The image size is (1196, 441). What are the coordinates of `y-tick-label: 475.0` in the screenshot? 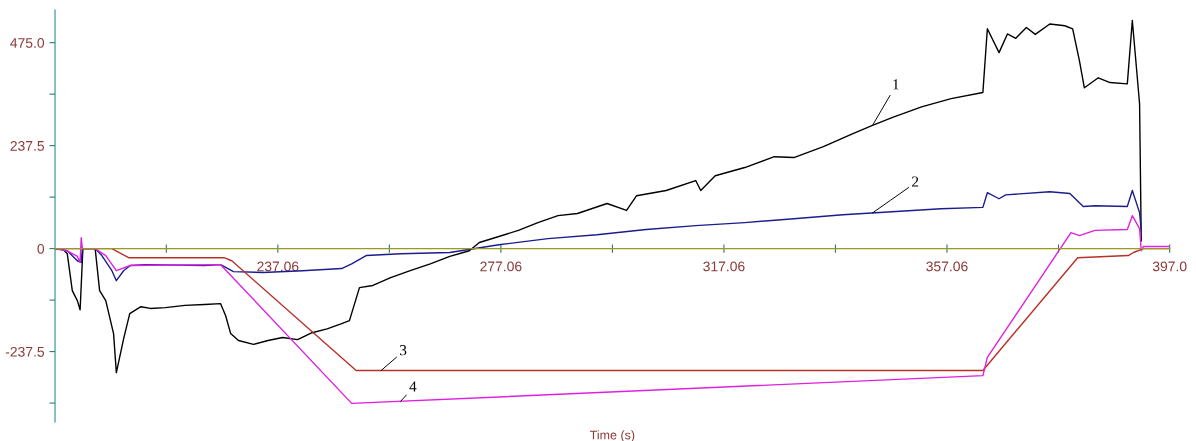 It's located at (27, 43).